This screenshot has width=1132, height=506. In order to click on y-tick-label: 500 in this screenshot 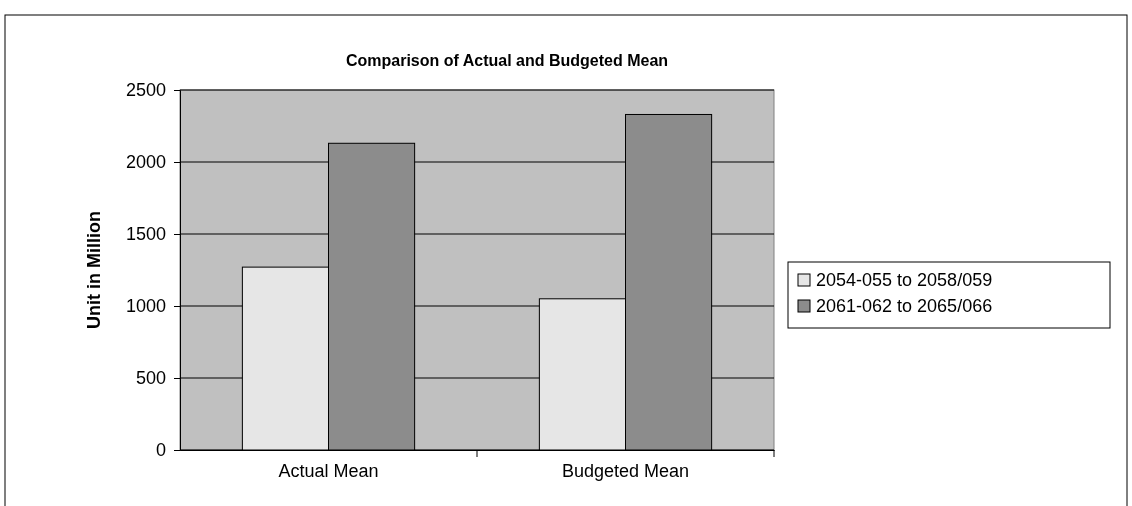, I will do `click(150, 378)`.